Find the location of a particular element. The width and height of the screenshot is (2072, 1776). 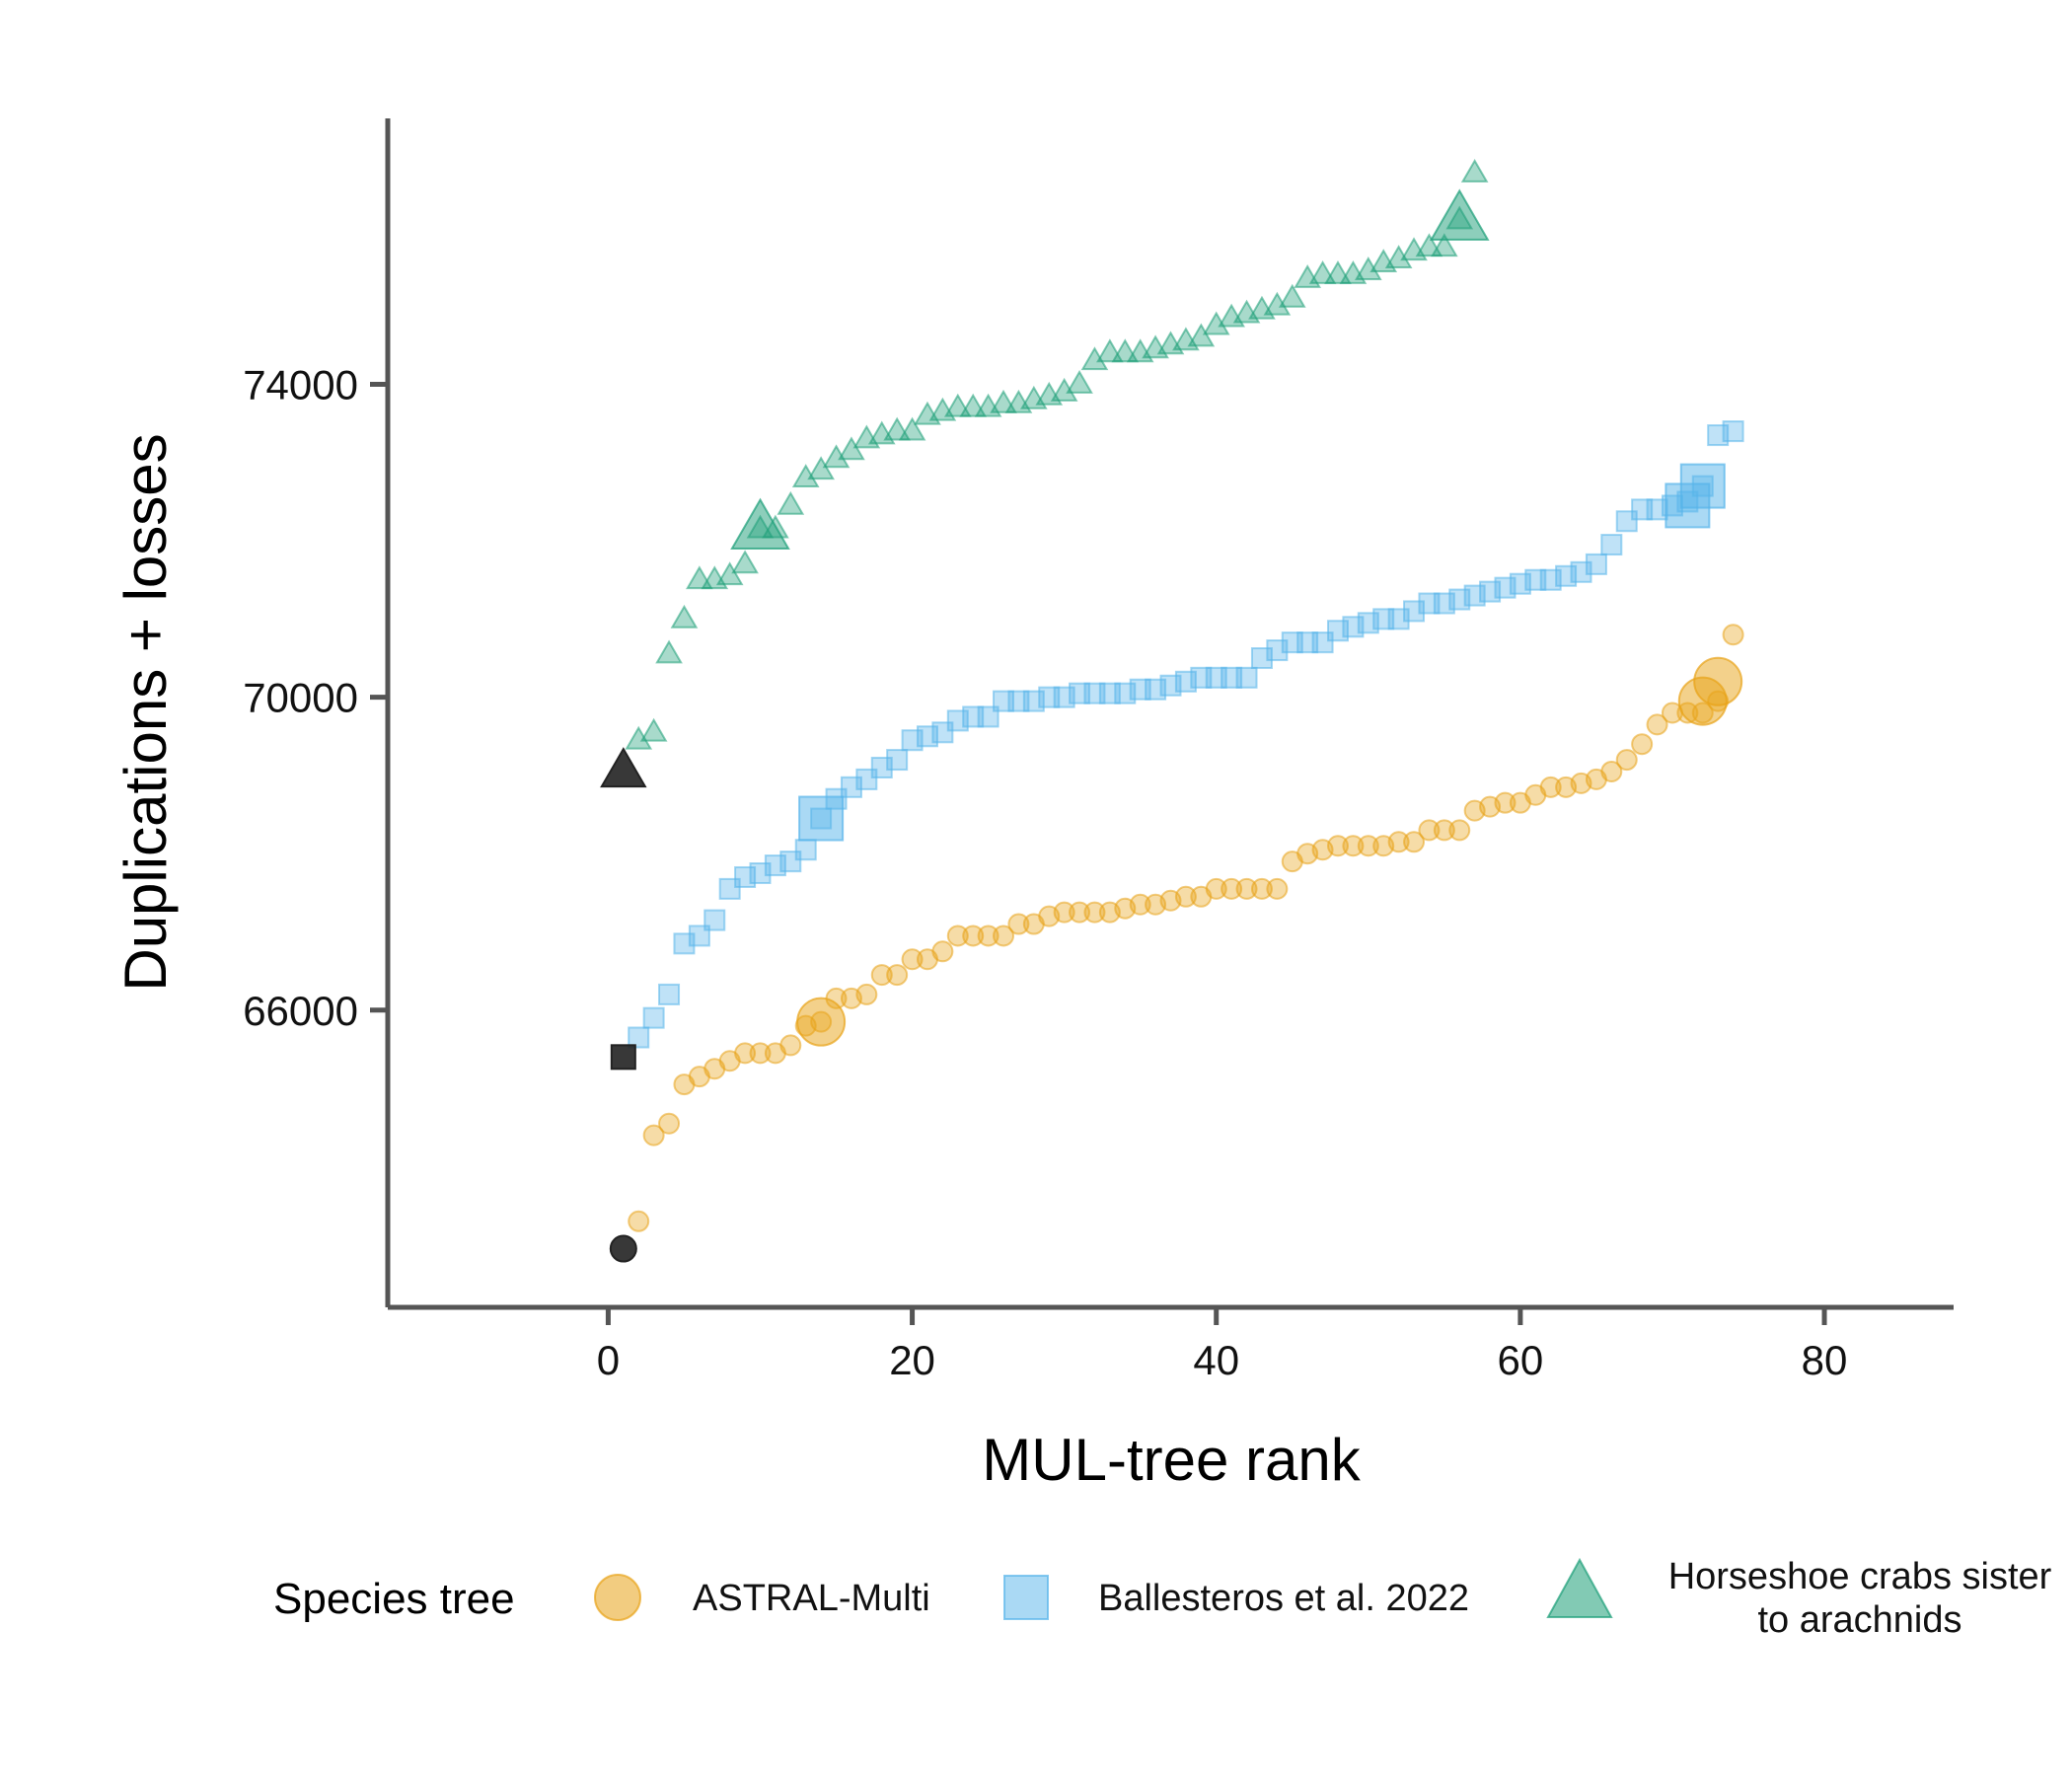

x-axis-title: MUL-tree rank is located at coordinates (1172, 1460).